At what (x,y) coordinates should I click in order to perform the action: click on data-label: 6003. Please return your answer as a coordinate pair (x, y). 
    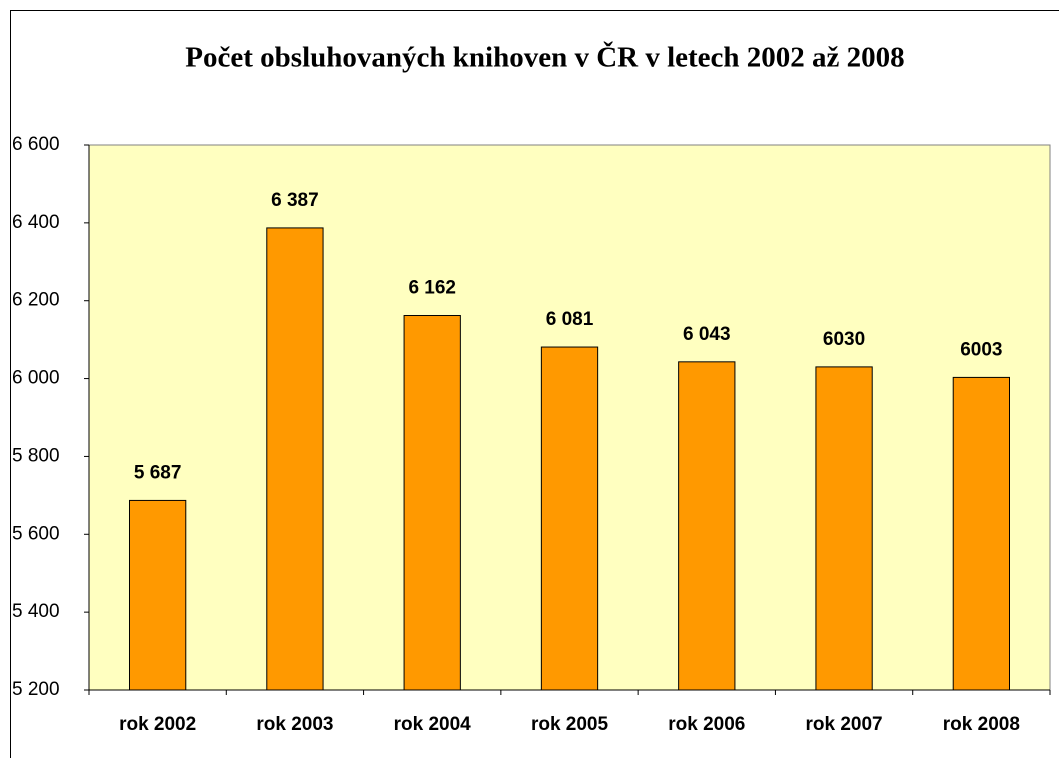
    Looking at the image, I should click on (981, 349).